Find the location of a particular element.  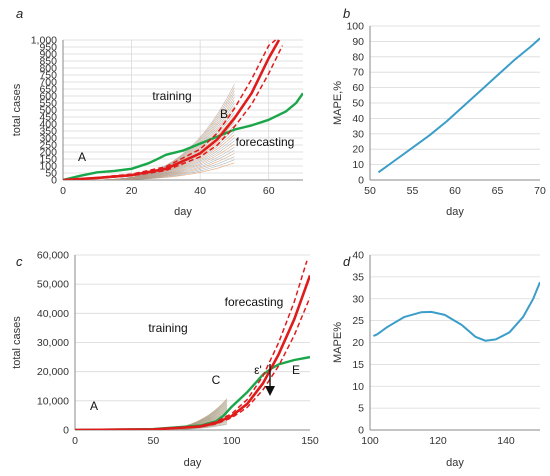

y-tick-label: 950 is located at coordinates (48, 48).